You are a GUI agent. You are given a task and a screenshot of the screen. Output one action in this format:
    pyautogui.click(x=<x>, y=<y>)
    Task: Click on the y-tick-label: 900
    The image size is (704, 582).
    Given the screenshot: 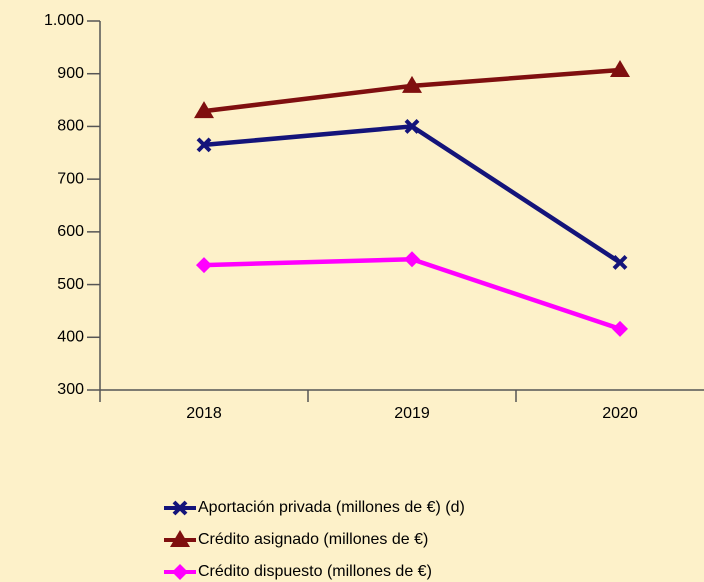 What is the action you would take?
    pyautogui.click(x=70, y=73)
    